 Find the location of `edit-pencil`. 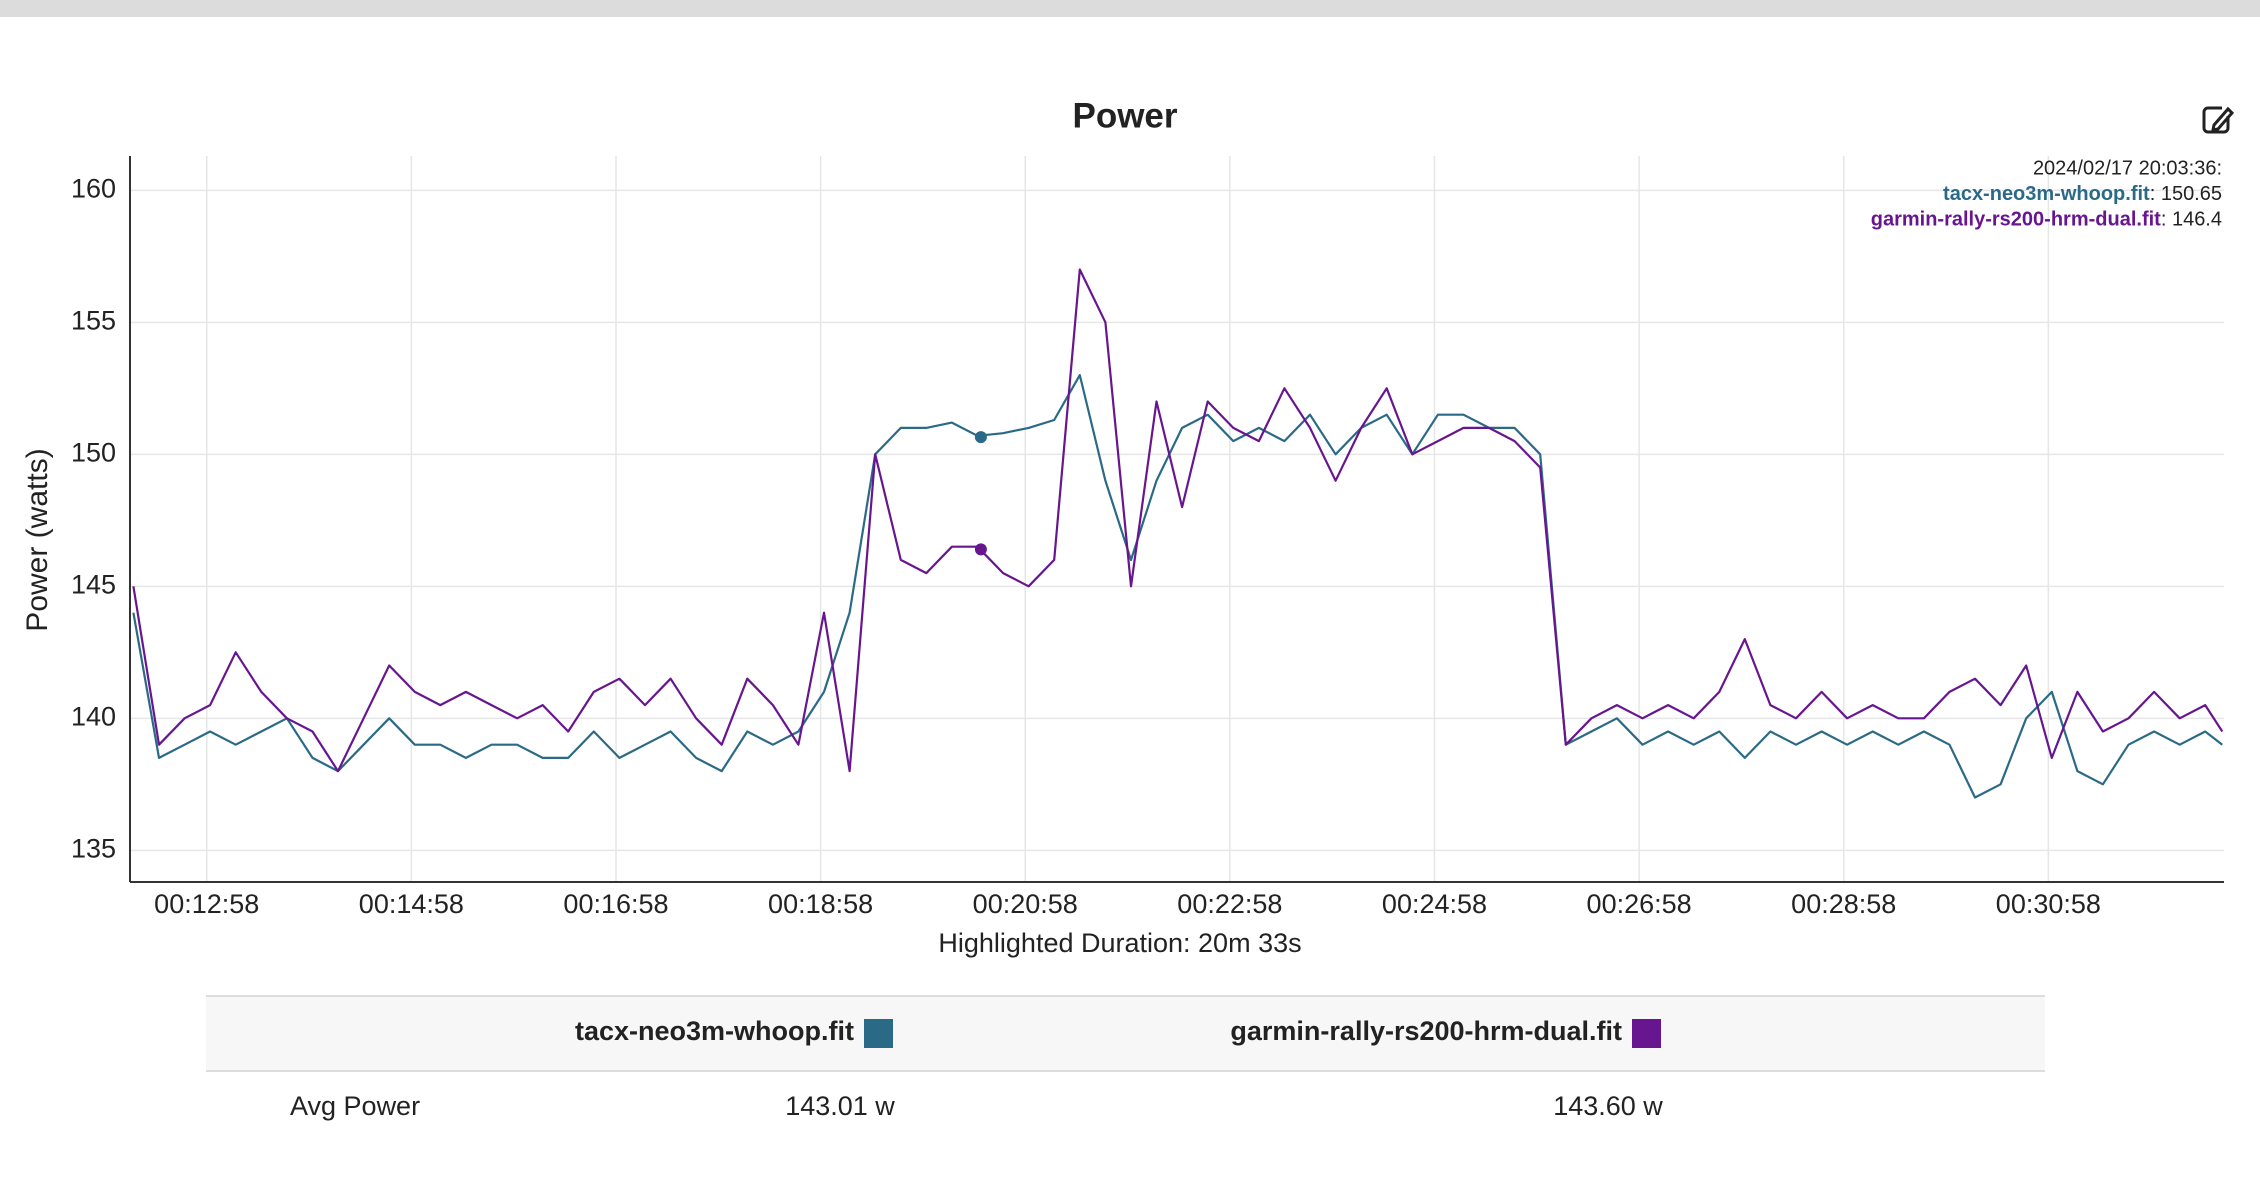

edit-pencil is located at coordinates (2223, 119).